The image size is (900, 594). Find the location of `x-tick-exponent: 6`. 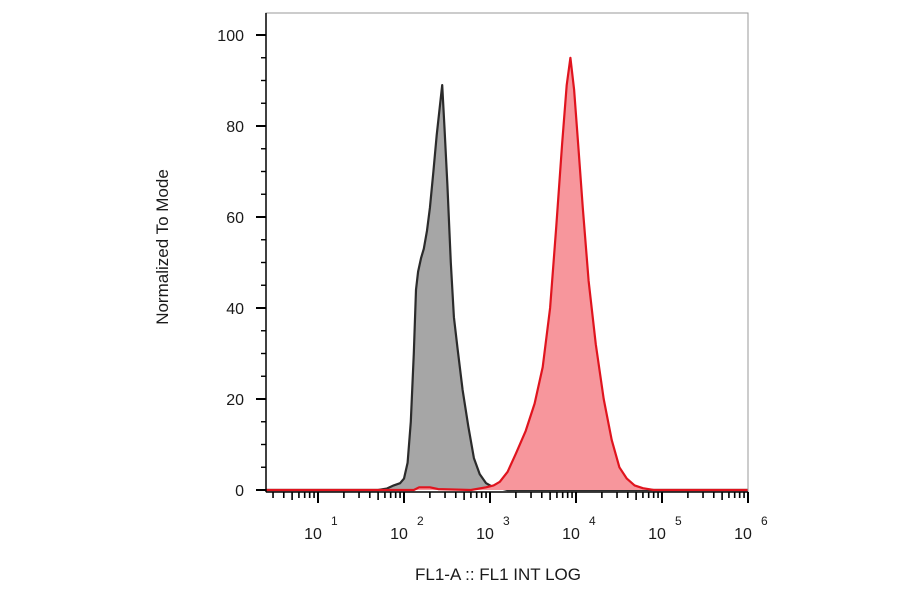

x-tick-exponent: 6 is located at coordinates (764, 521).